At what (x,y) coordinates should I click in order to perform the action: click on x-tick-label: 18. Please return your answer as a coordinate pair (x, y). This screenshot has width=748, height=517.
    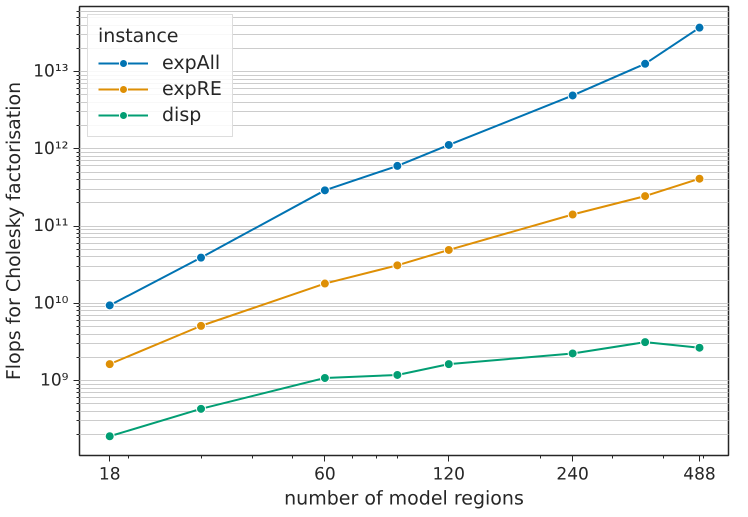
    Looking at the image, I should click on (109, 474).